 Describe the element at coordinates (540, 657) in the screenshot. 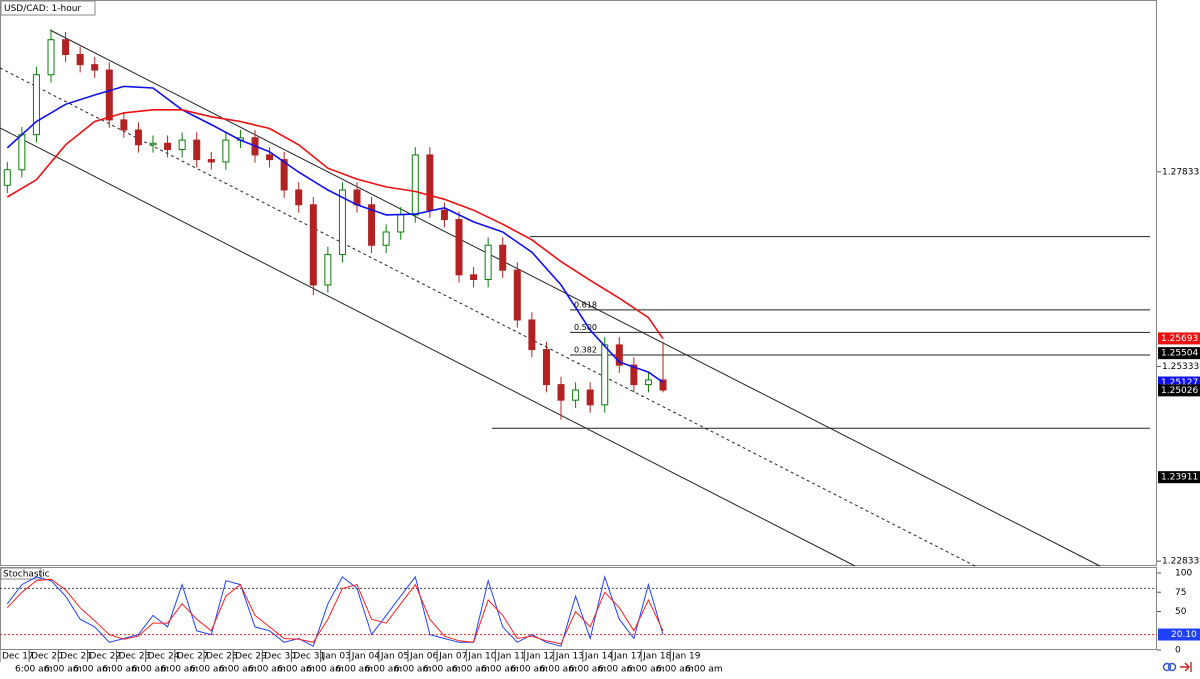

I see `x-tick-label: Jan 12` at that location.